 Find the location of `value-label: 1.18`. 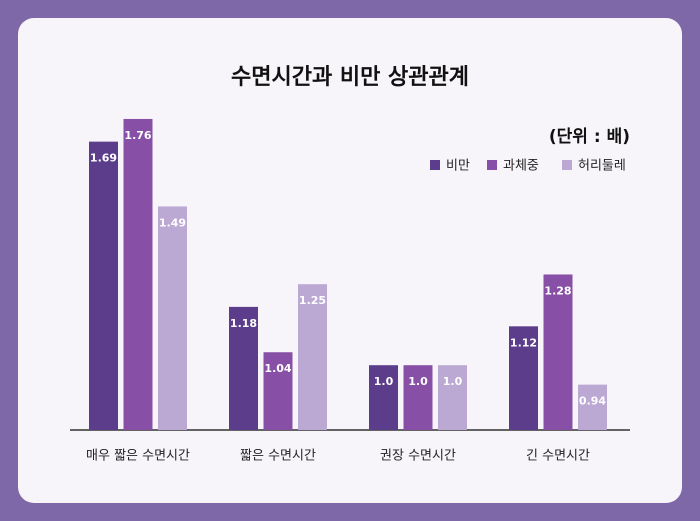

value-label: 1.18 is located at coordinates (243, 323).